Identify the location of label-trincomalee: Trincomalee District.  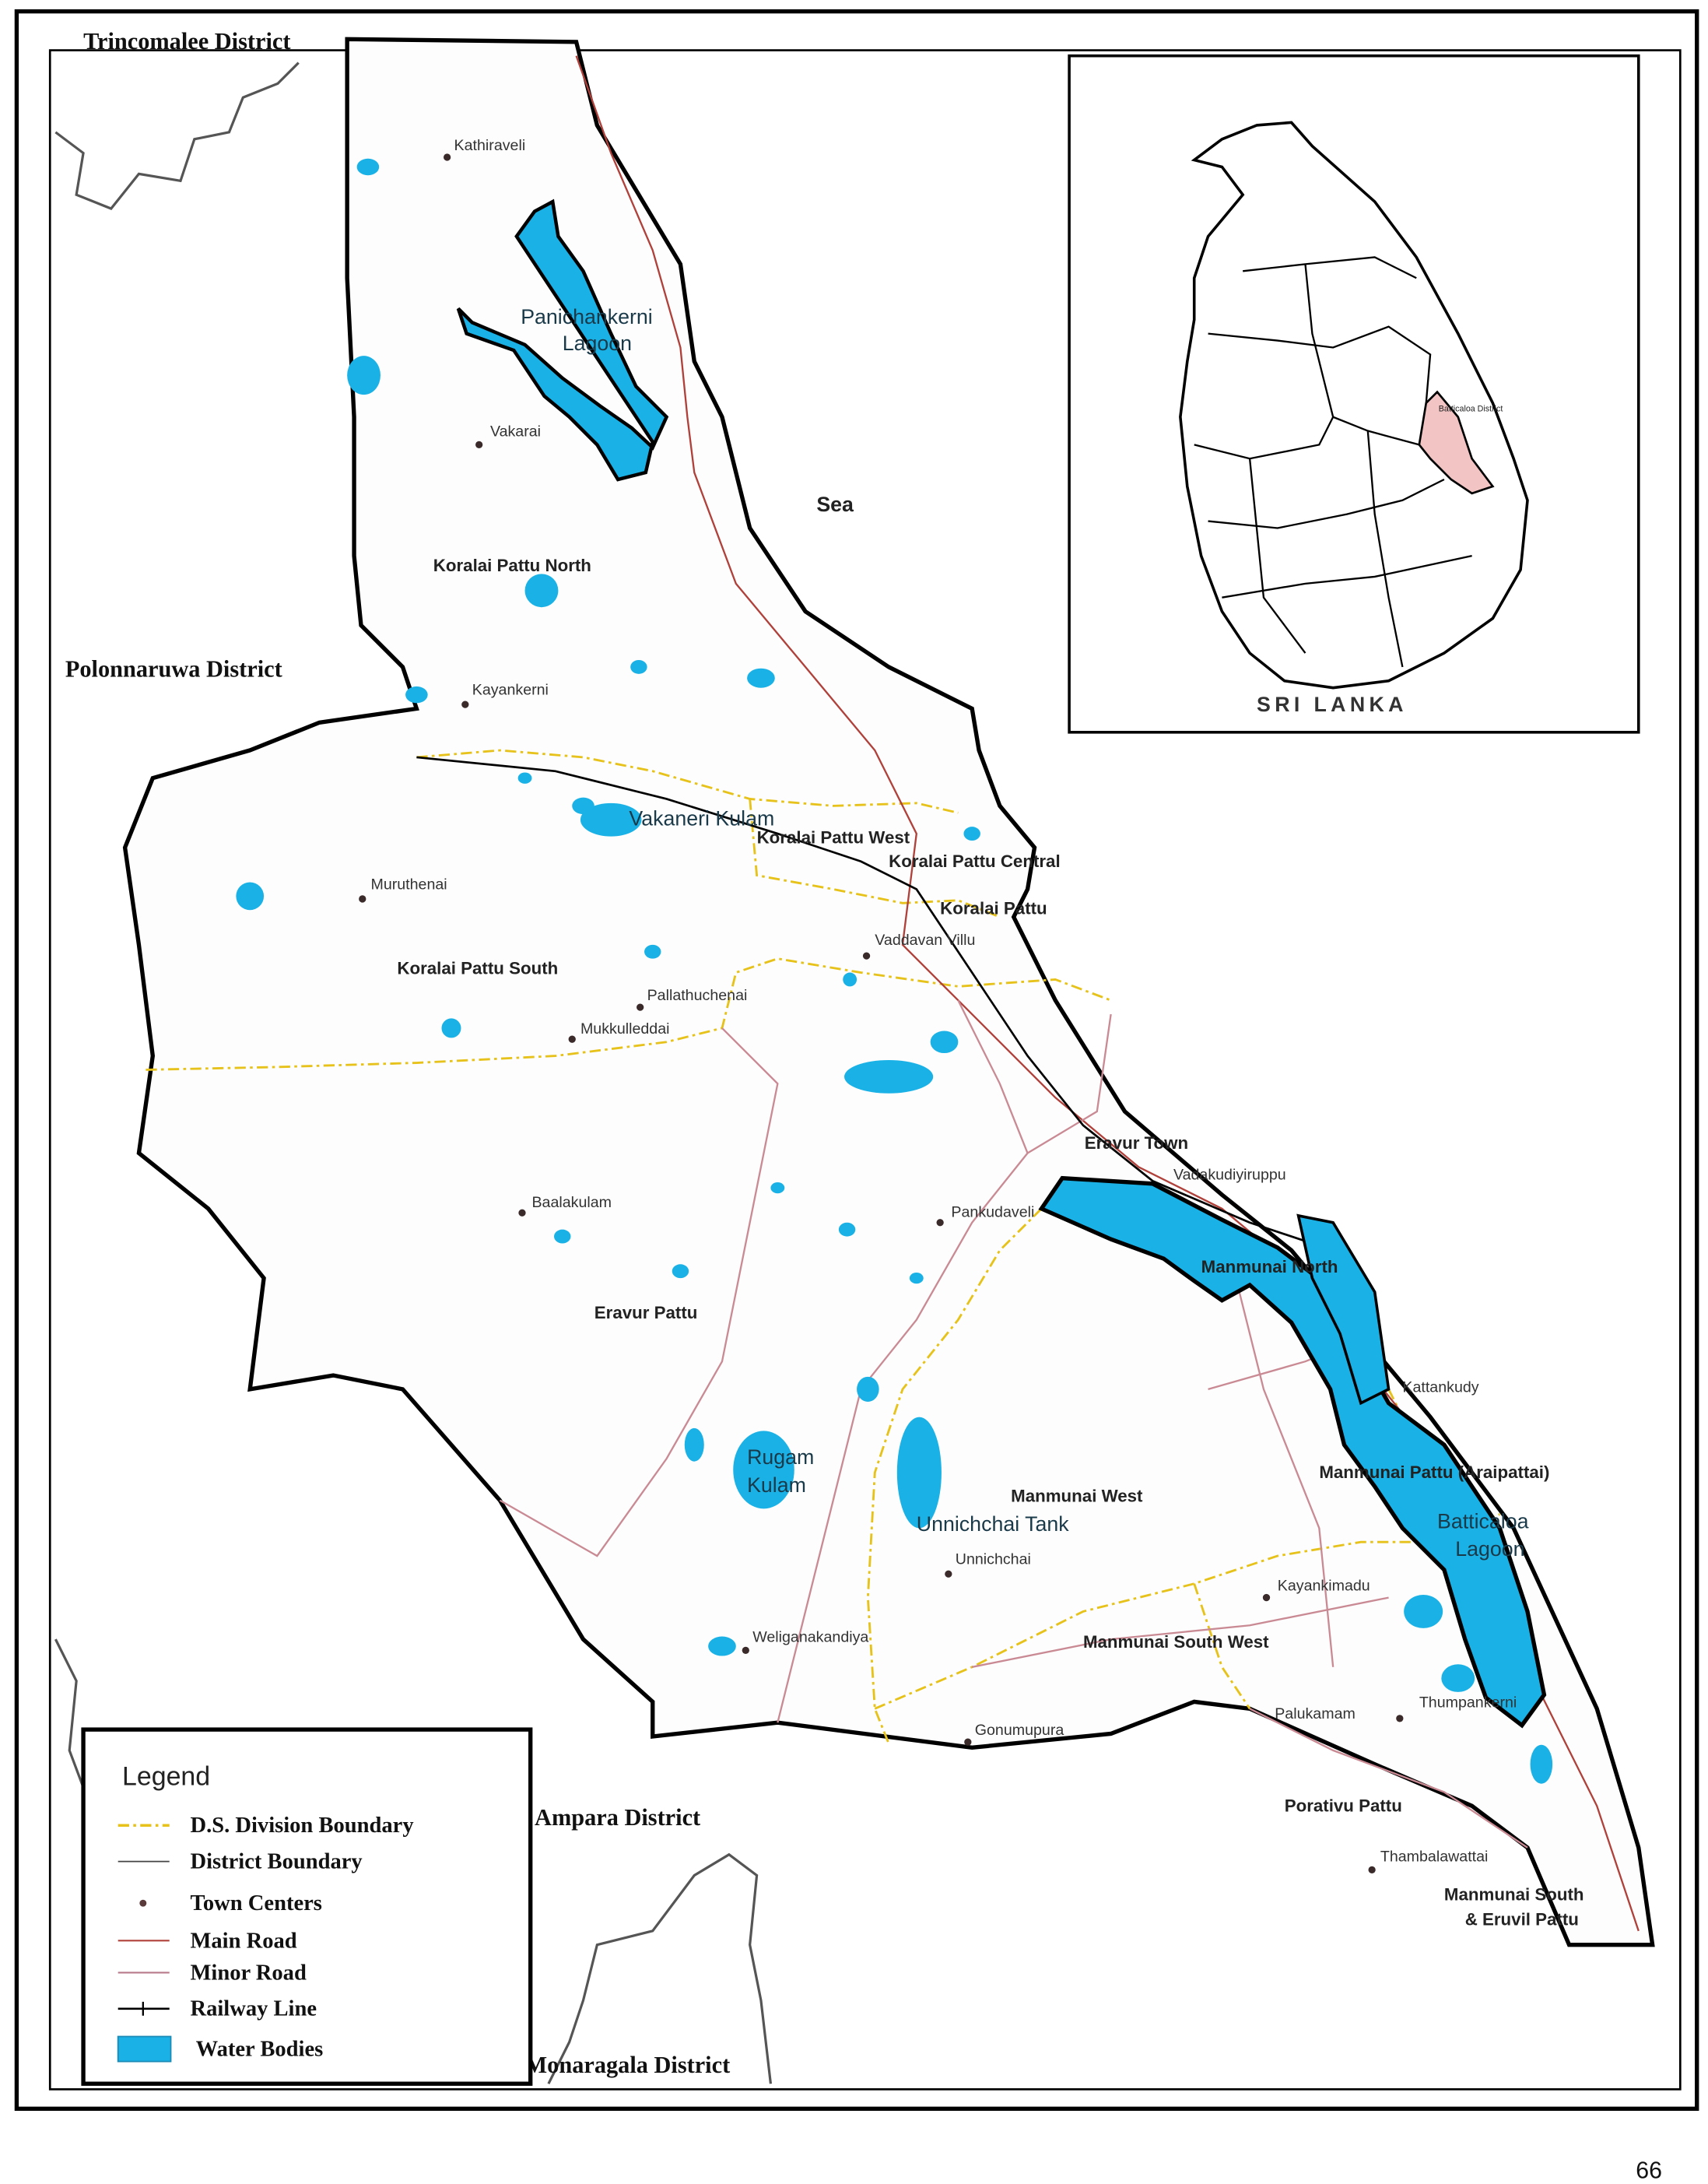
(186, 41).